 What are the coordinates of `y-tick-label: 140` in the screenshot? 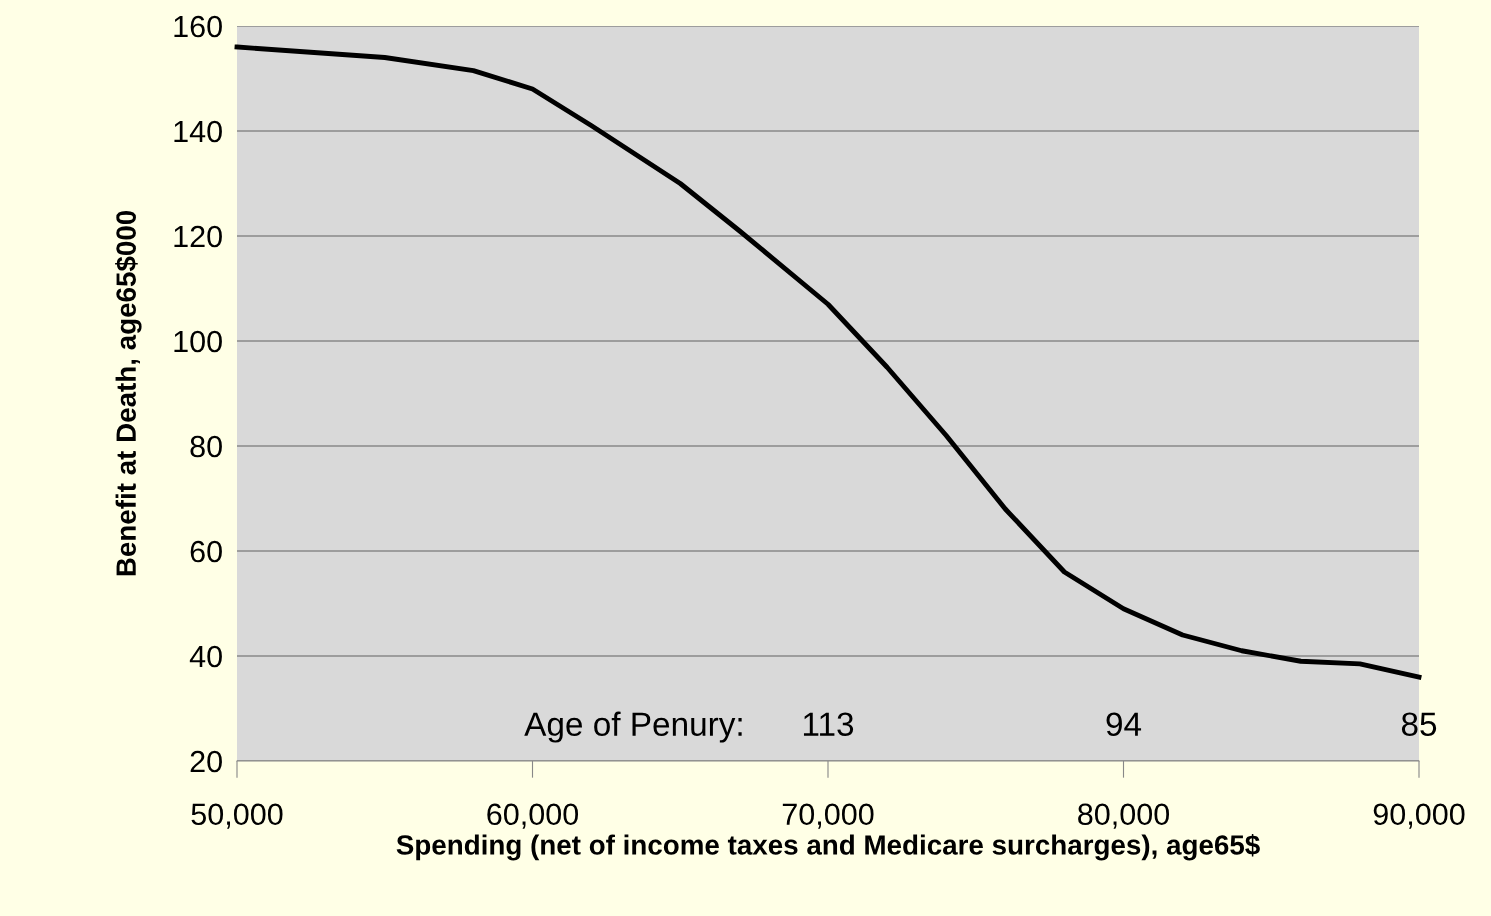 It's located at (198, 131).